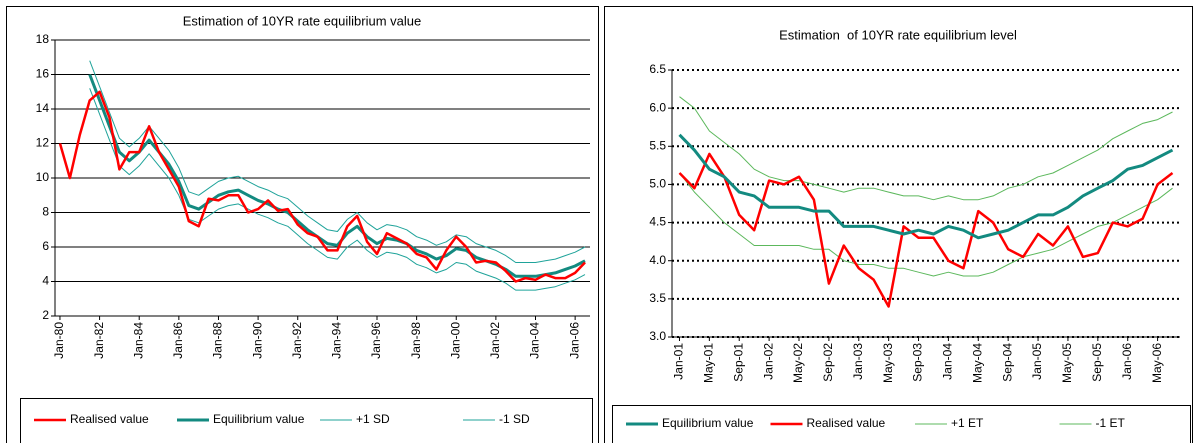 This screenshot has height=443, width=1198. Describe the element at coordinates (679, 361) in the screenshot. I see `x-tick-label: Jan-01` at that location.